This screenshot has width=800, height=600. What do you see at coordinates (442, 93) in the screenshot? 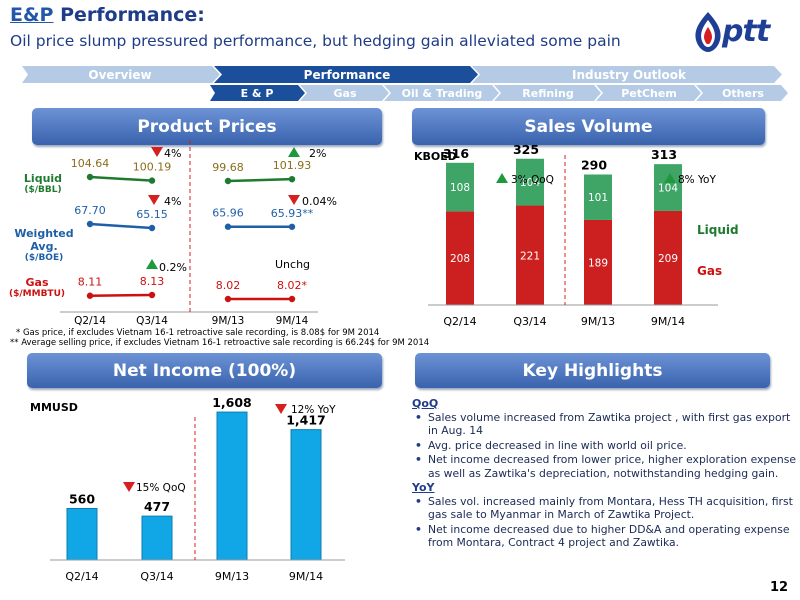
I see `tab-oil-trading: Oil & Trading` at bounding box center [442, 93].